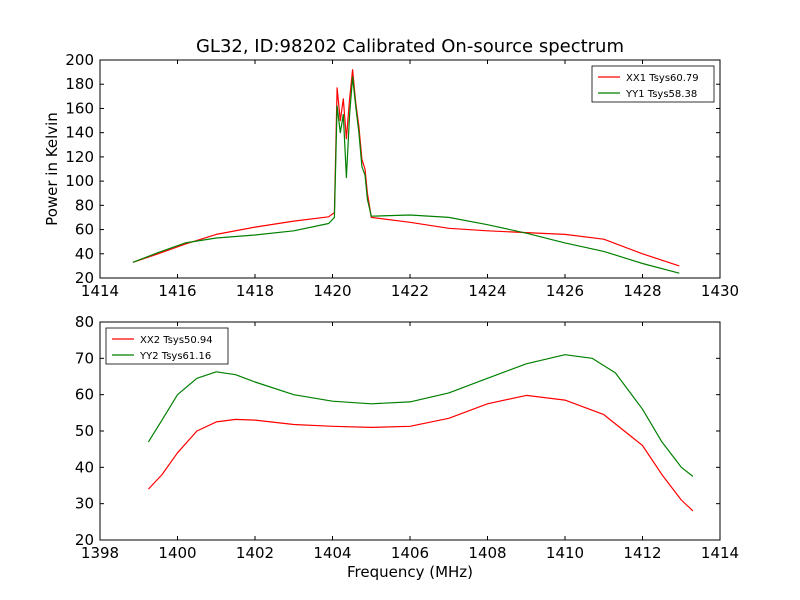 This screenshot has width=800, height=600. I want to click on panel-1-y-axis-label: Power in Kelvin, so click(52, 169).